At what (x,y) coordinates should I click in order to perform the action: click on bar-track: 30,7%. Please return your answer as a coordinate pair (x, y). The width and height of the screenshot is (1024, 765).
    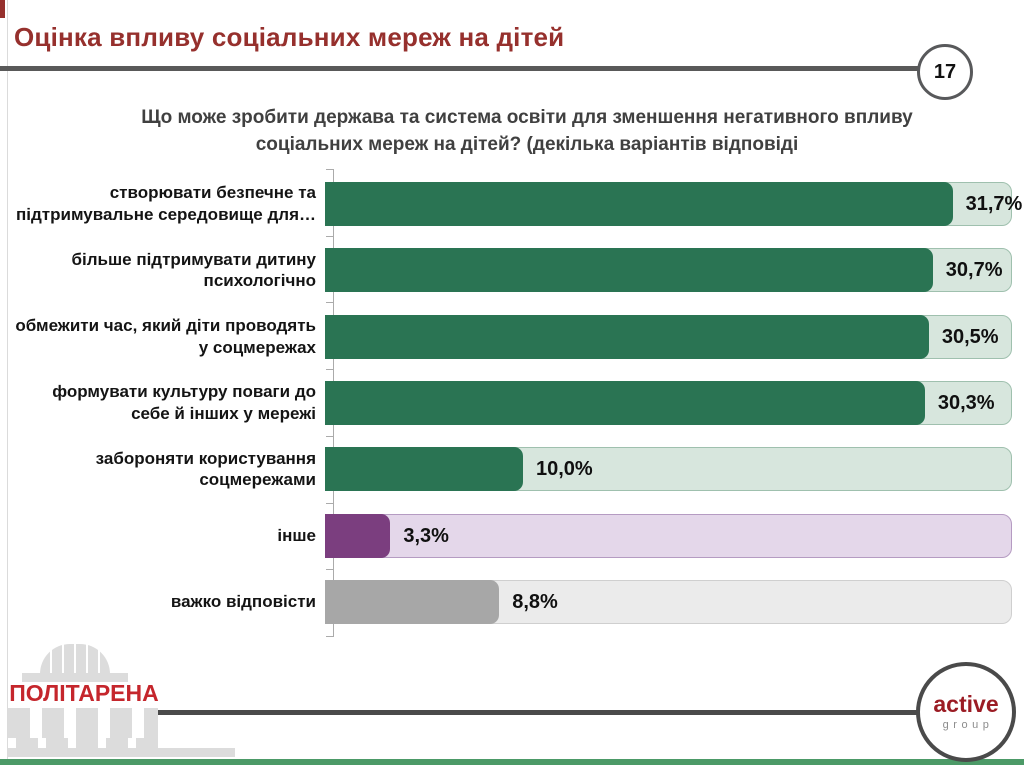
    Looking at the image, I should click on (668, 270).